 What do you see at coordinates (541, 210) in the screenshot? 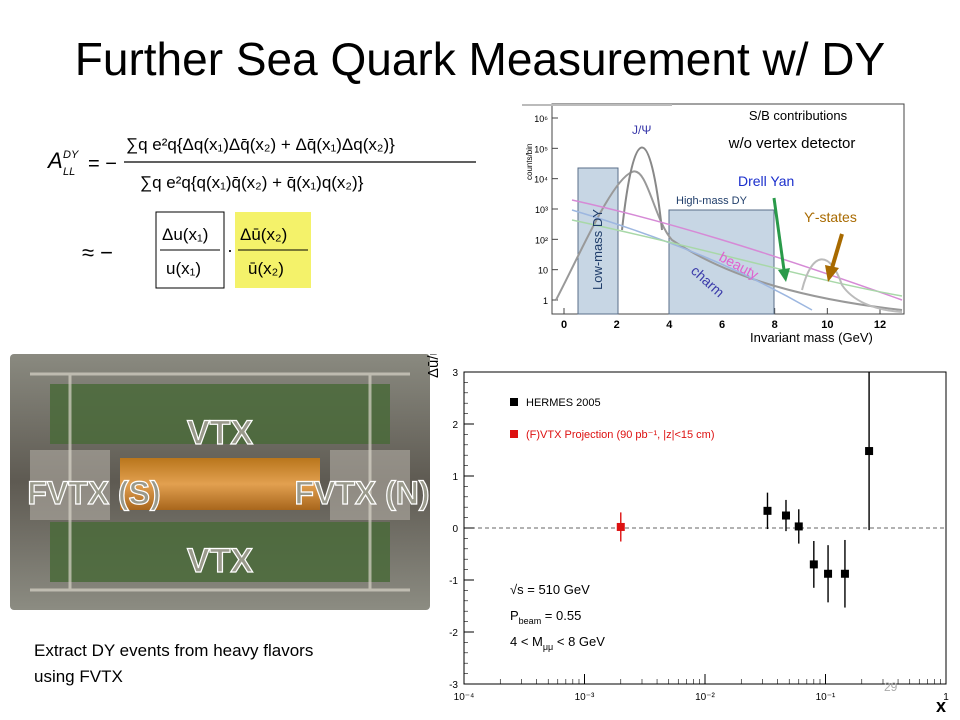
I see `spectrum-y-tick-label: 10³` at bounding box center [541, 210].